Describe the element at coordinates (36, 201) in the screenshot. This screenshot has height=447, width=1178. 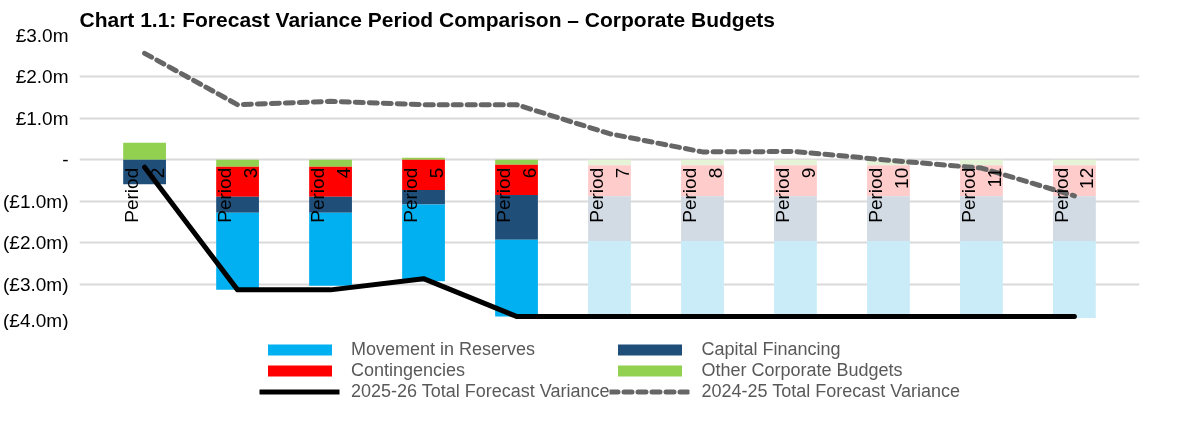
I see `y-tick-label: (£1.0m)` at that location.